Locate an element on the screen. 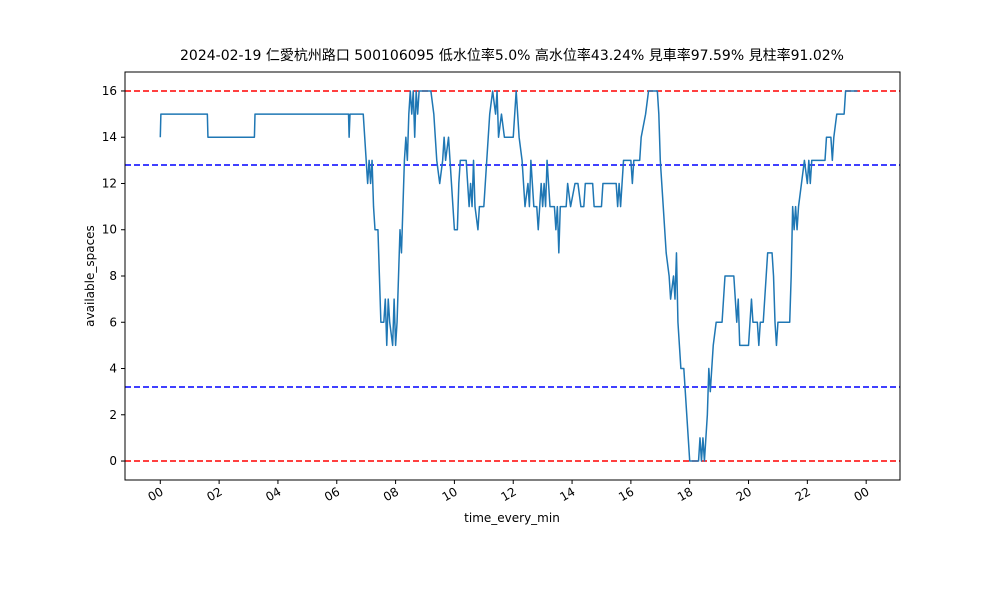  y-tick-label: 12 is located at coordinates (109, 183).